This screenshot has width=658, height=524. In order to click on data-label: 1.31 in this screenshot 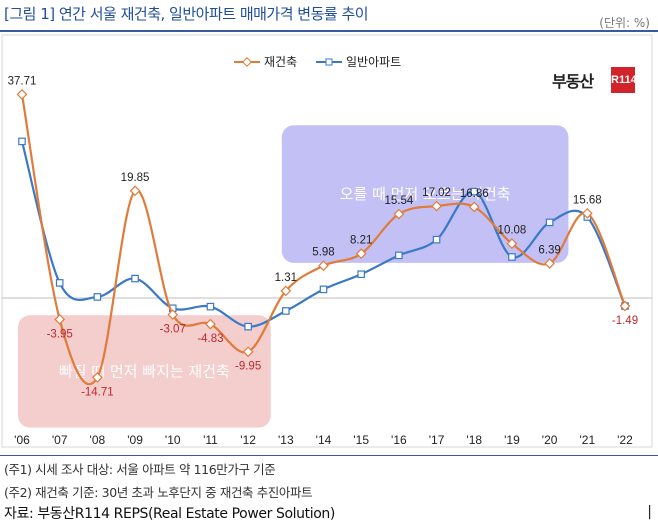, I will do `click(286, 278)`.